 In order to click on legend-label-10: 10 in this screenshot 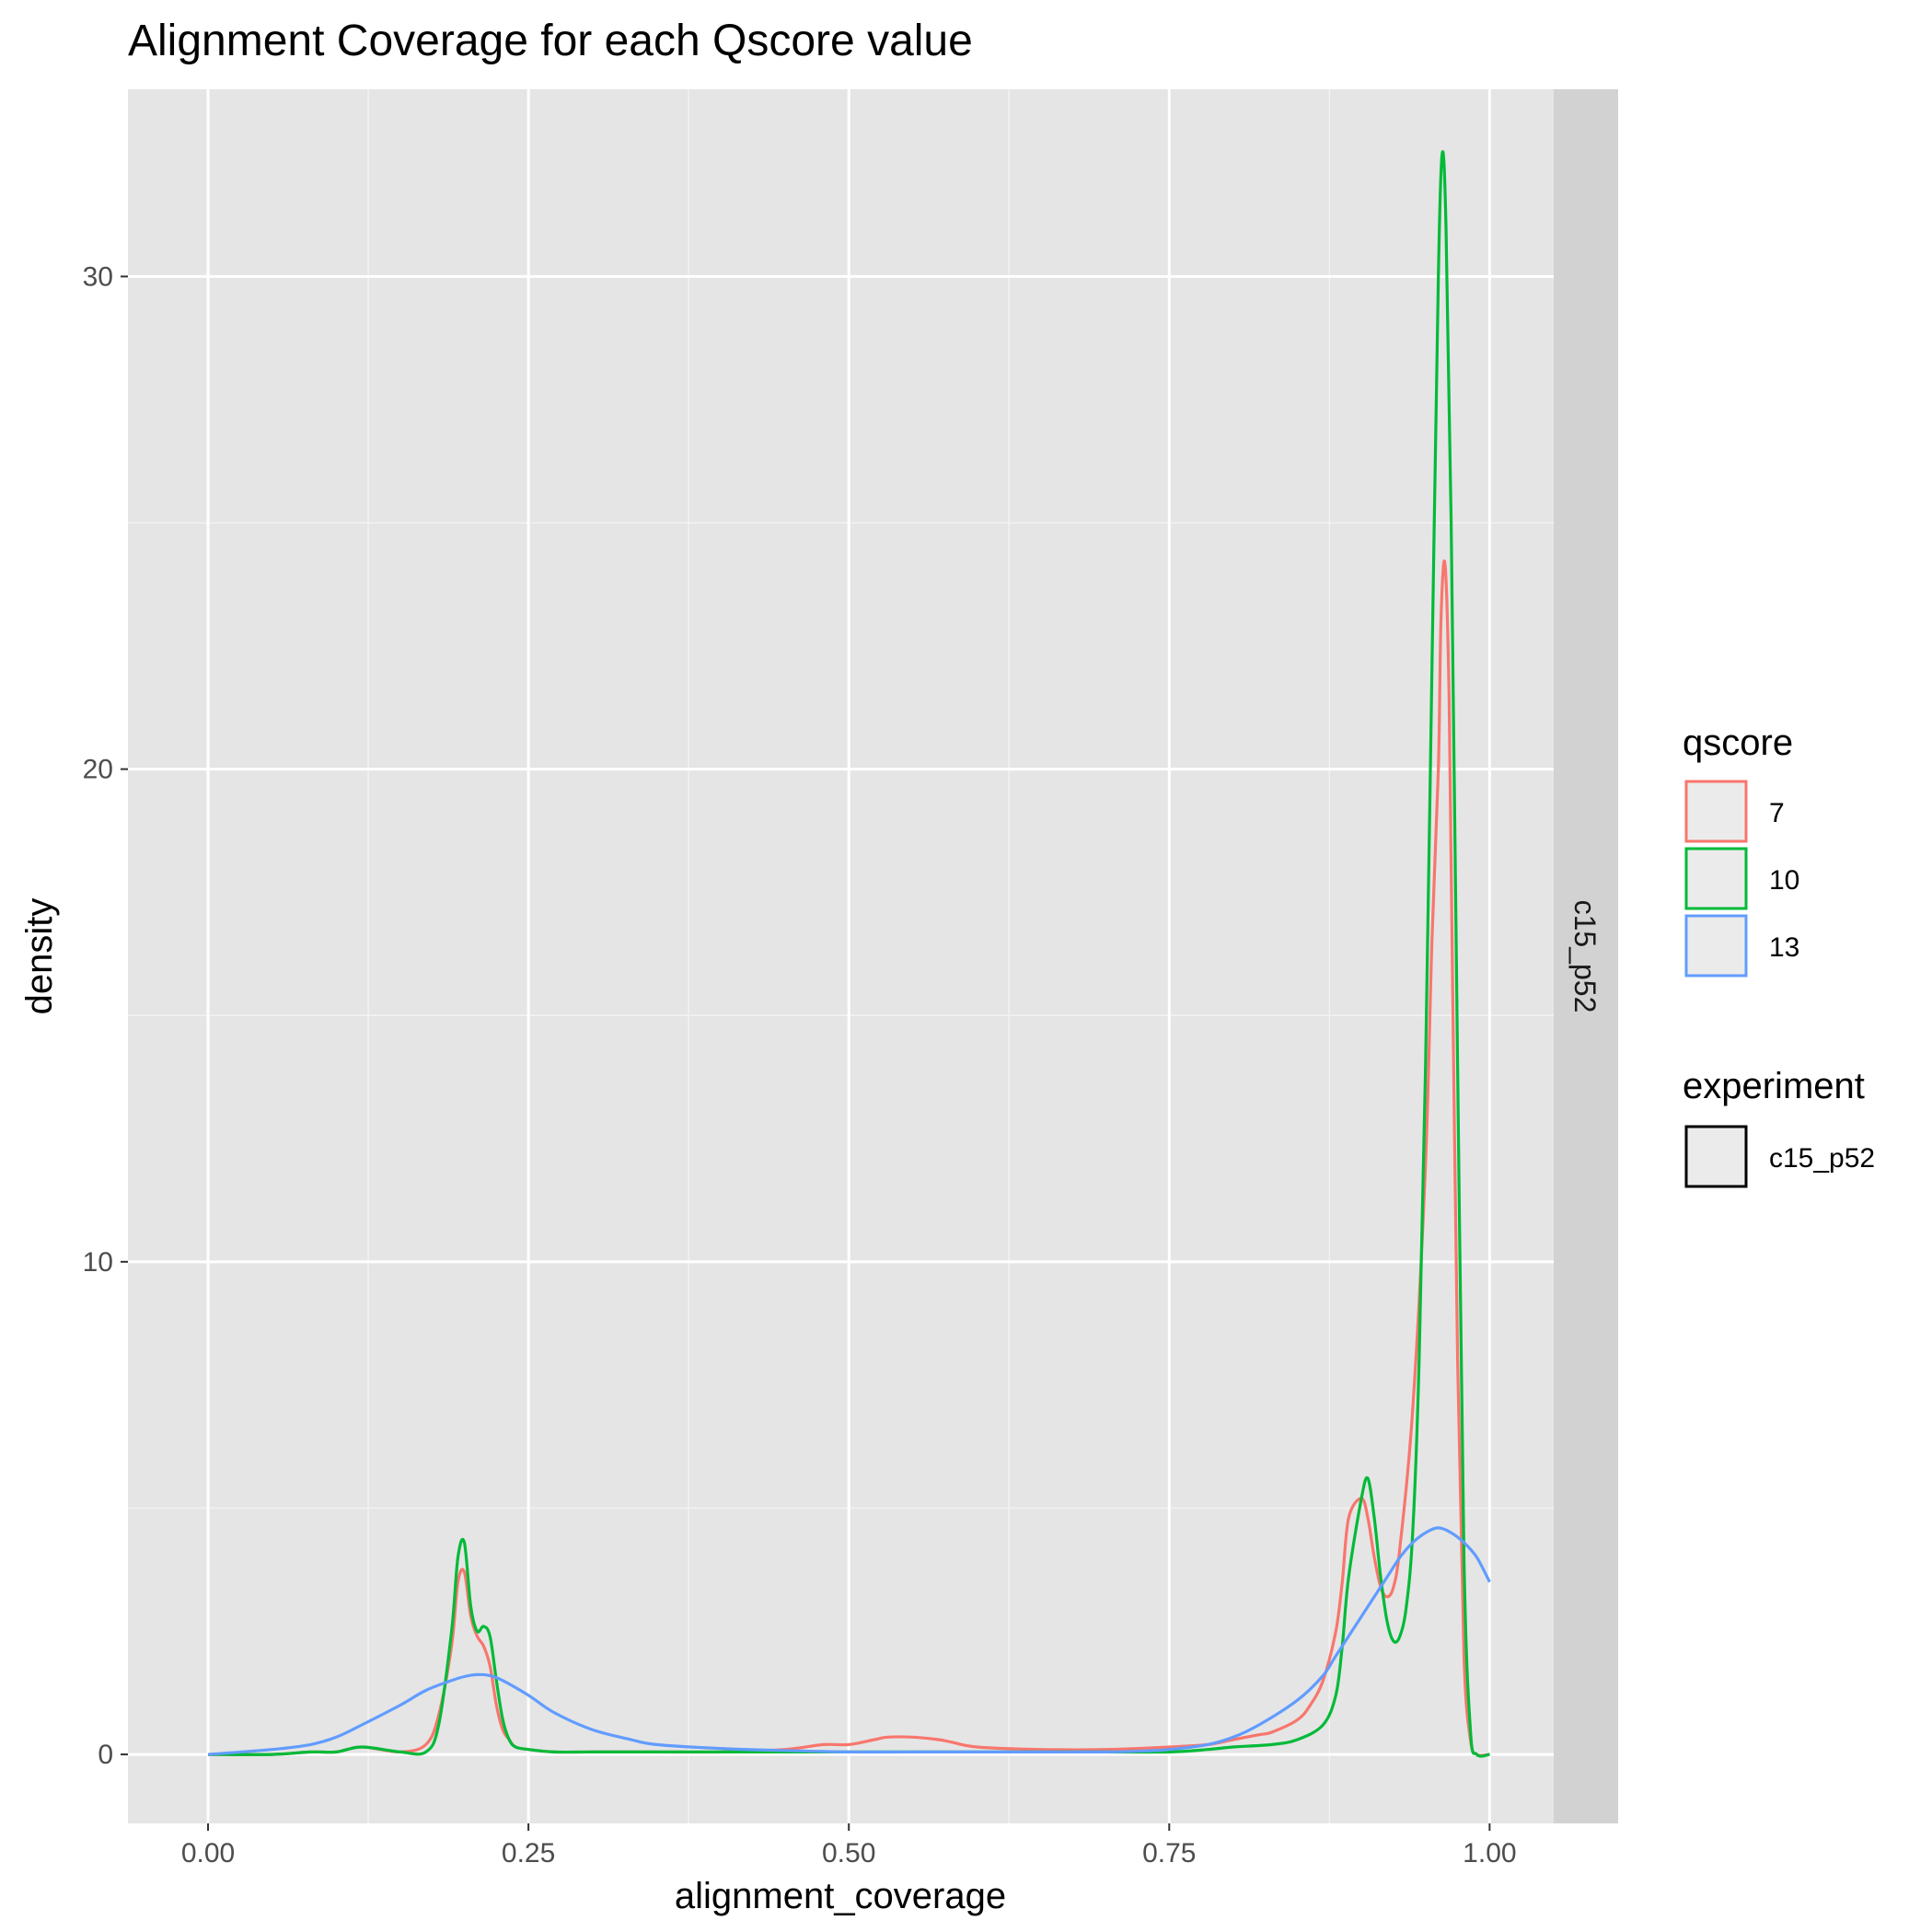, I will do `click(1784, 881)`.